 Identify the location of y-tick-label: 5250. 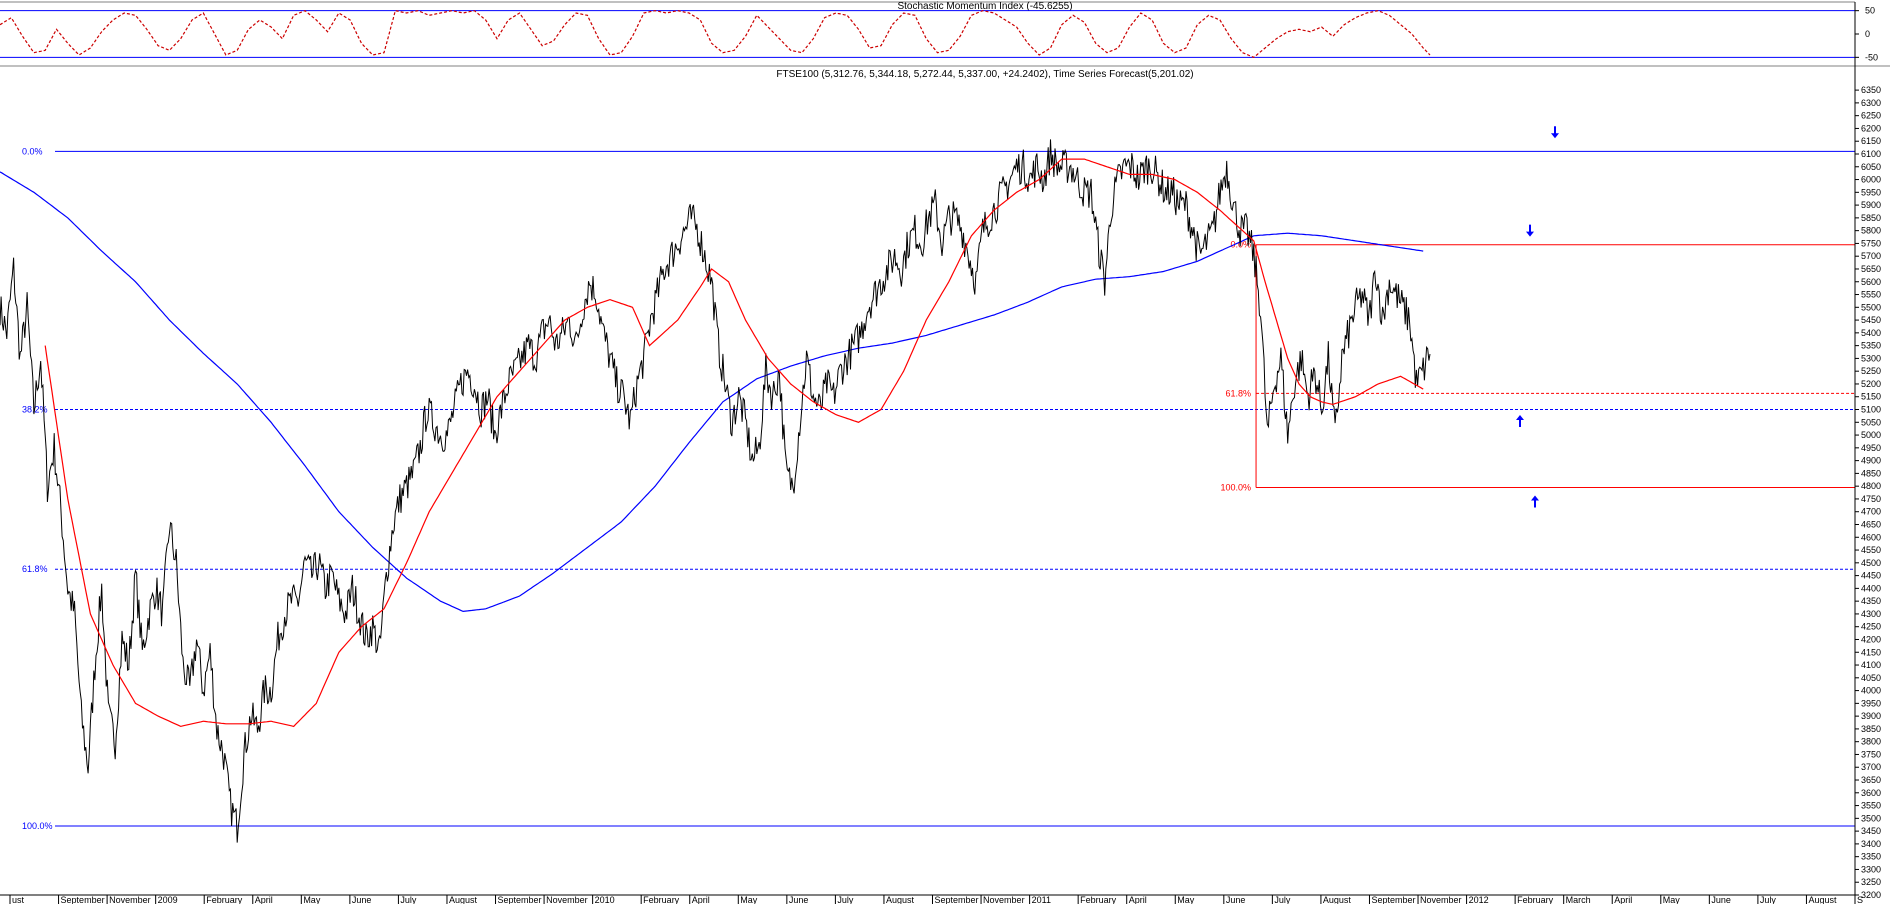
(1871, 371).